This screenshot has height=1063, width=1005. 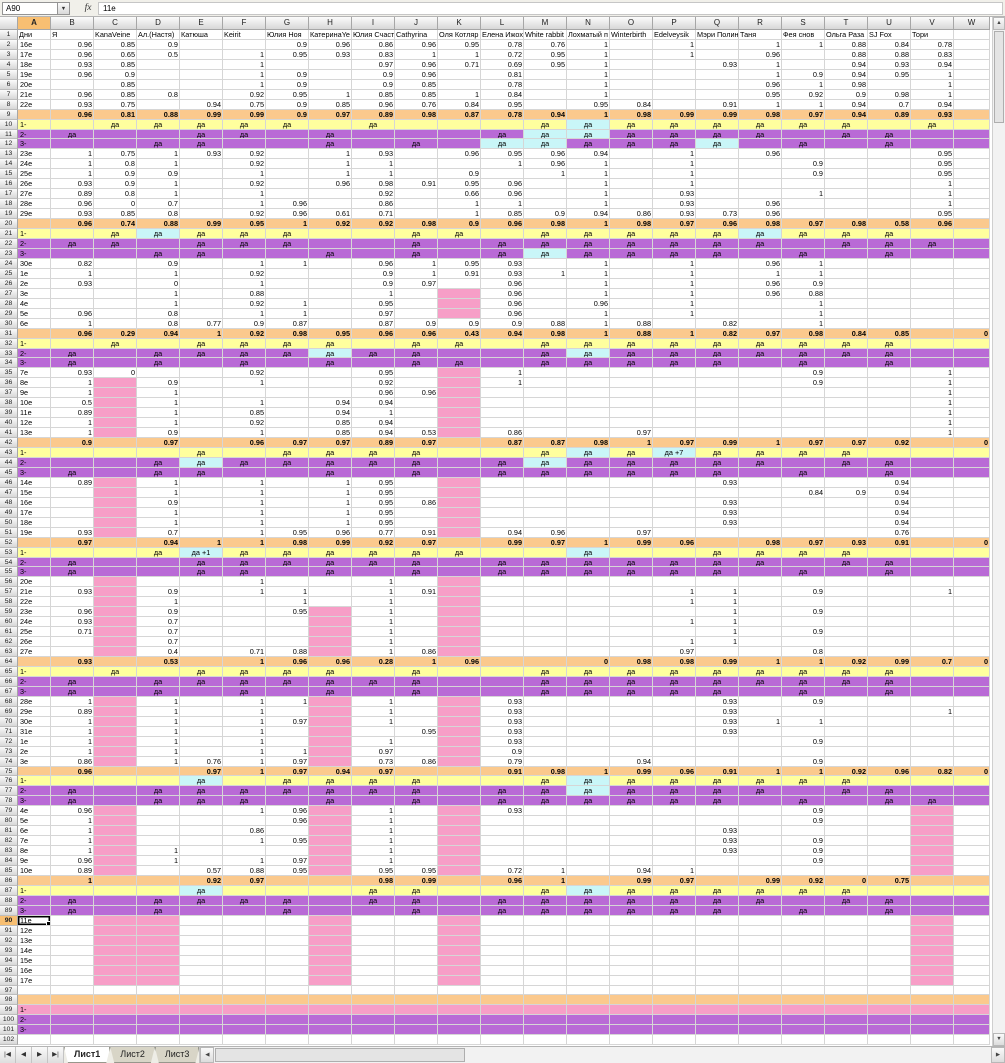 I want to click on row-header-79: 79, so click(x=9, y=811).